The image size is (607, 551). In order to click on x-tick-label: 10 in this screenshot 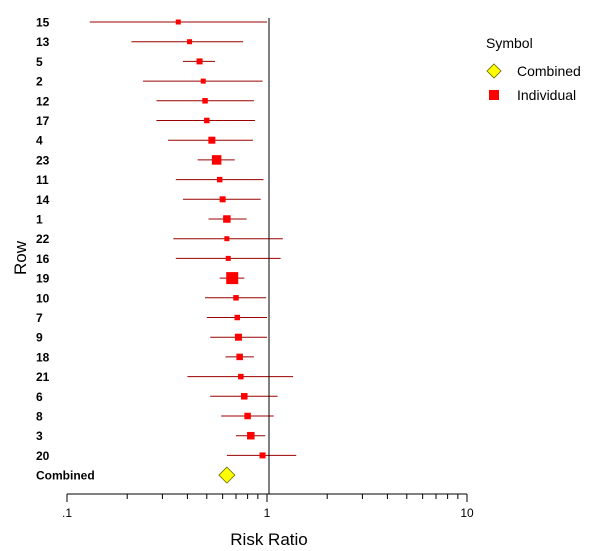, I will do `click(467, 513)`.